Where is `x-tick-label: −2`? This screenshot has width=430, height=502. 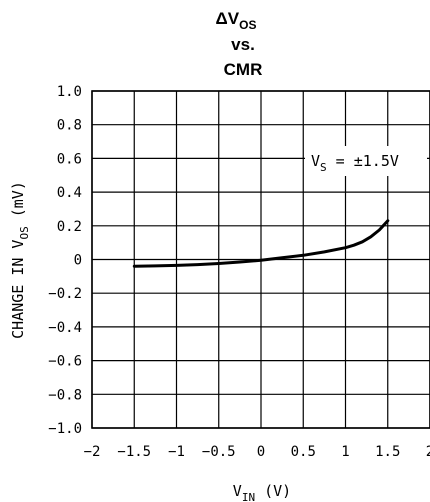 x-tick-label: −2 is located at coordinates (92, 452).